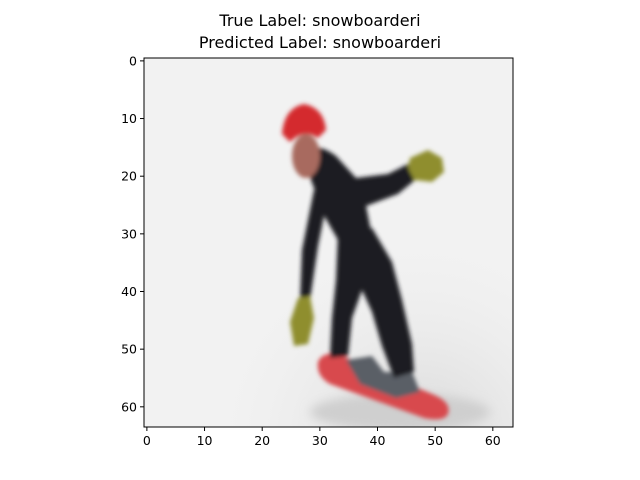 The height and width of the screenshot is (480, 640). Describe the element at coordinates (129, 406) in the screenshot. I see `y-tick-label: 60` at that location.